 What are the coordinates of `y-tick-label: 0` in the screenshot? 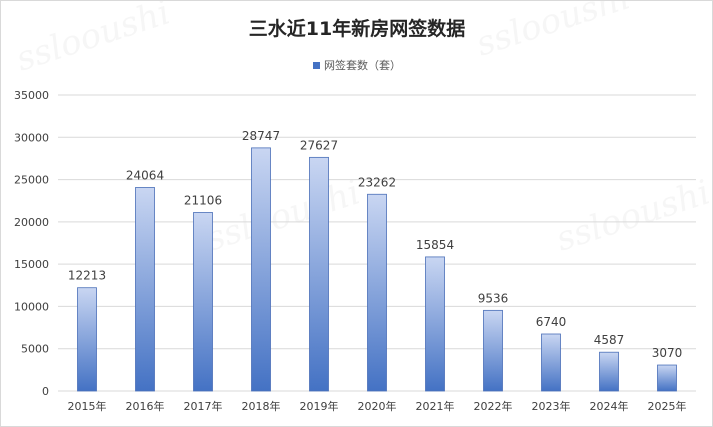 It's located at (45, 391).